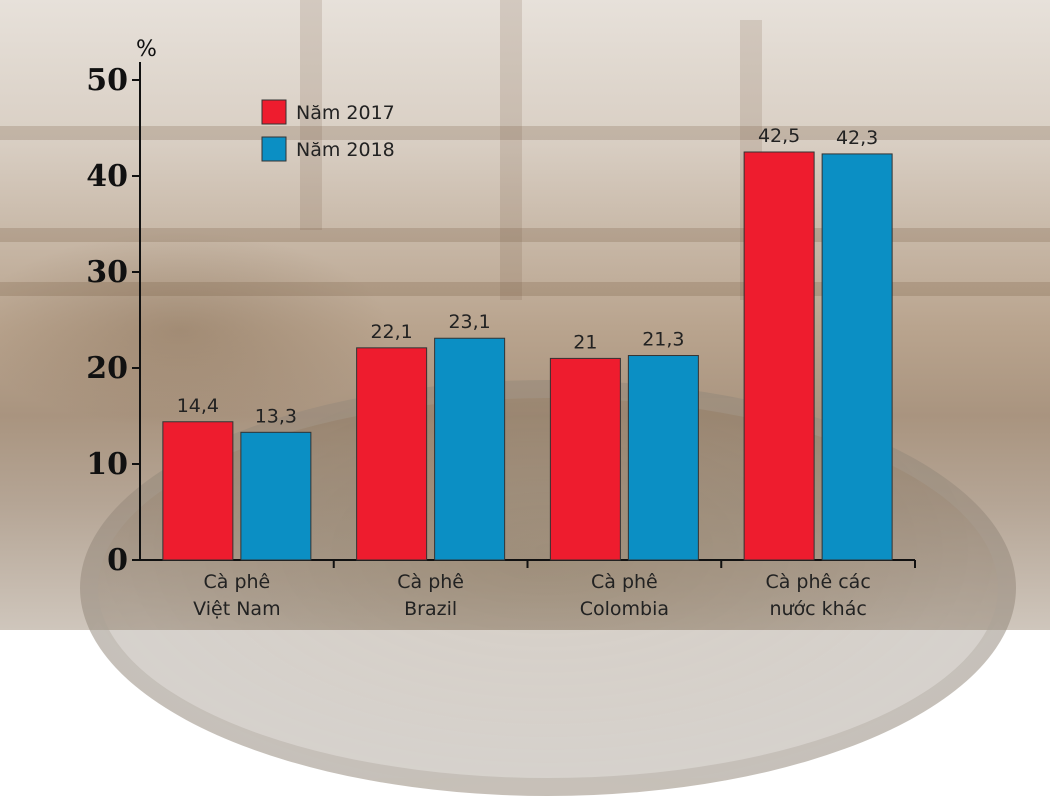 The image size is (1050, 796). Describe the element at coordinates (624, 609) in the screenshot. I see `x-category-label: Colombia` at that location.